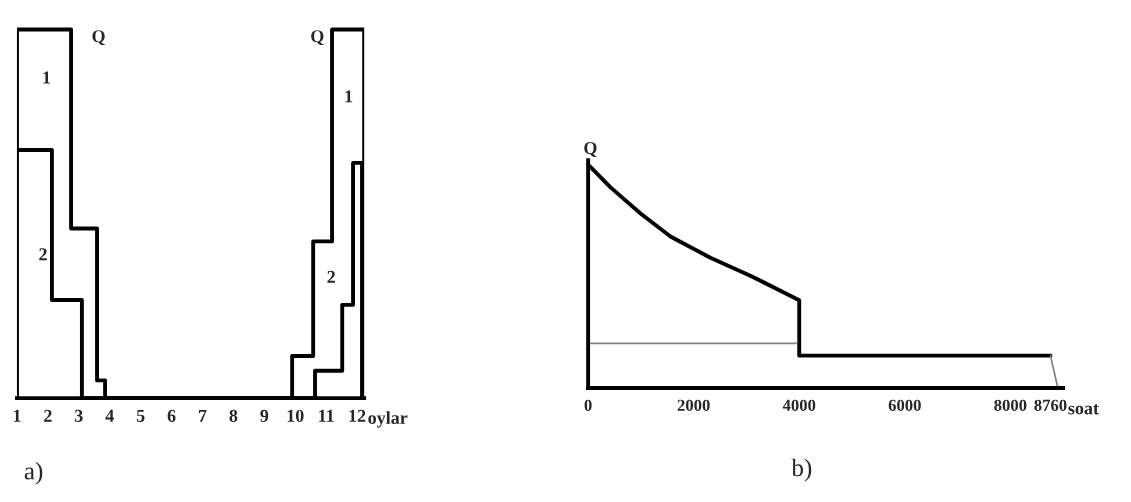 This screenshot has height=502, width=1131. What do you see at coordinates (1050, 405) in the screenshot?
I see `x-tick-label: 8760` at bounding box center [1050, 405].